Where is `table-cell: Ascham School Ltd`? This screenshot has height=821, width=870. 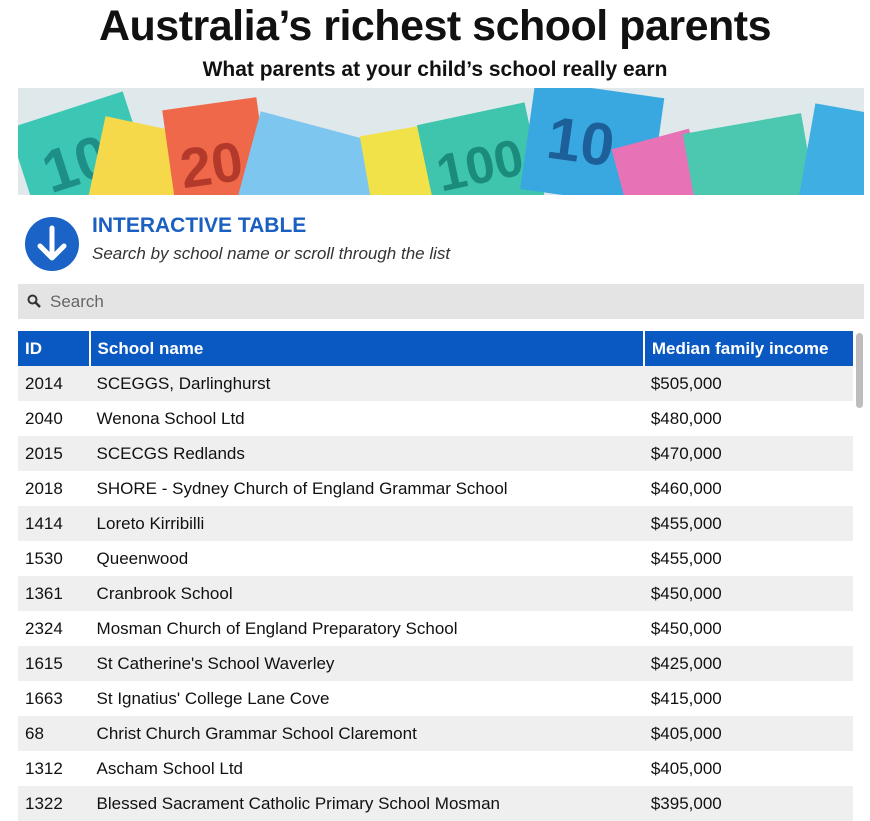
table-cell: Ascham School Ltd is located at coordinates (170, 768).